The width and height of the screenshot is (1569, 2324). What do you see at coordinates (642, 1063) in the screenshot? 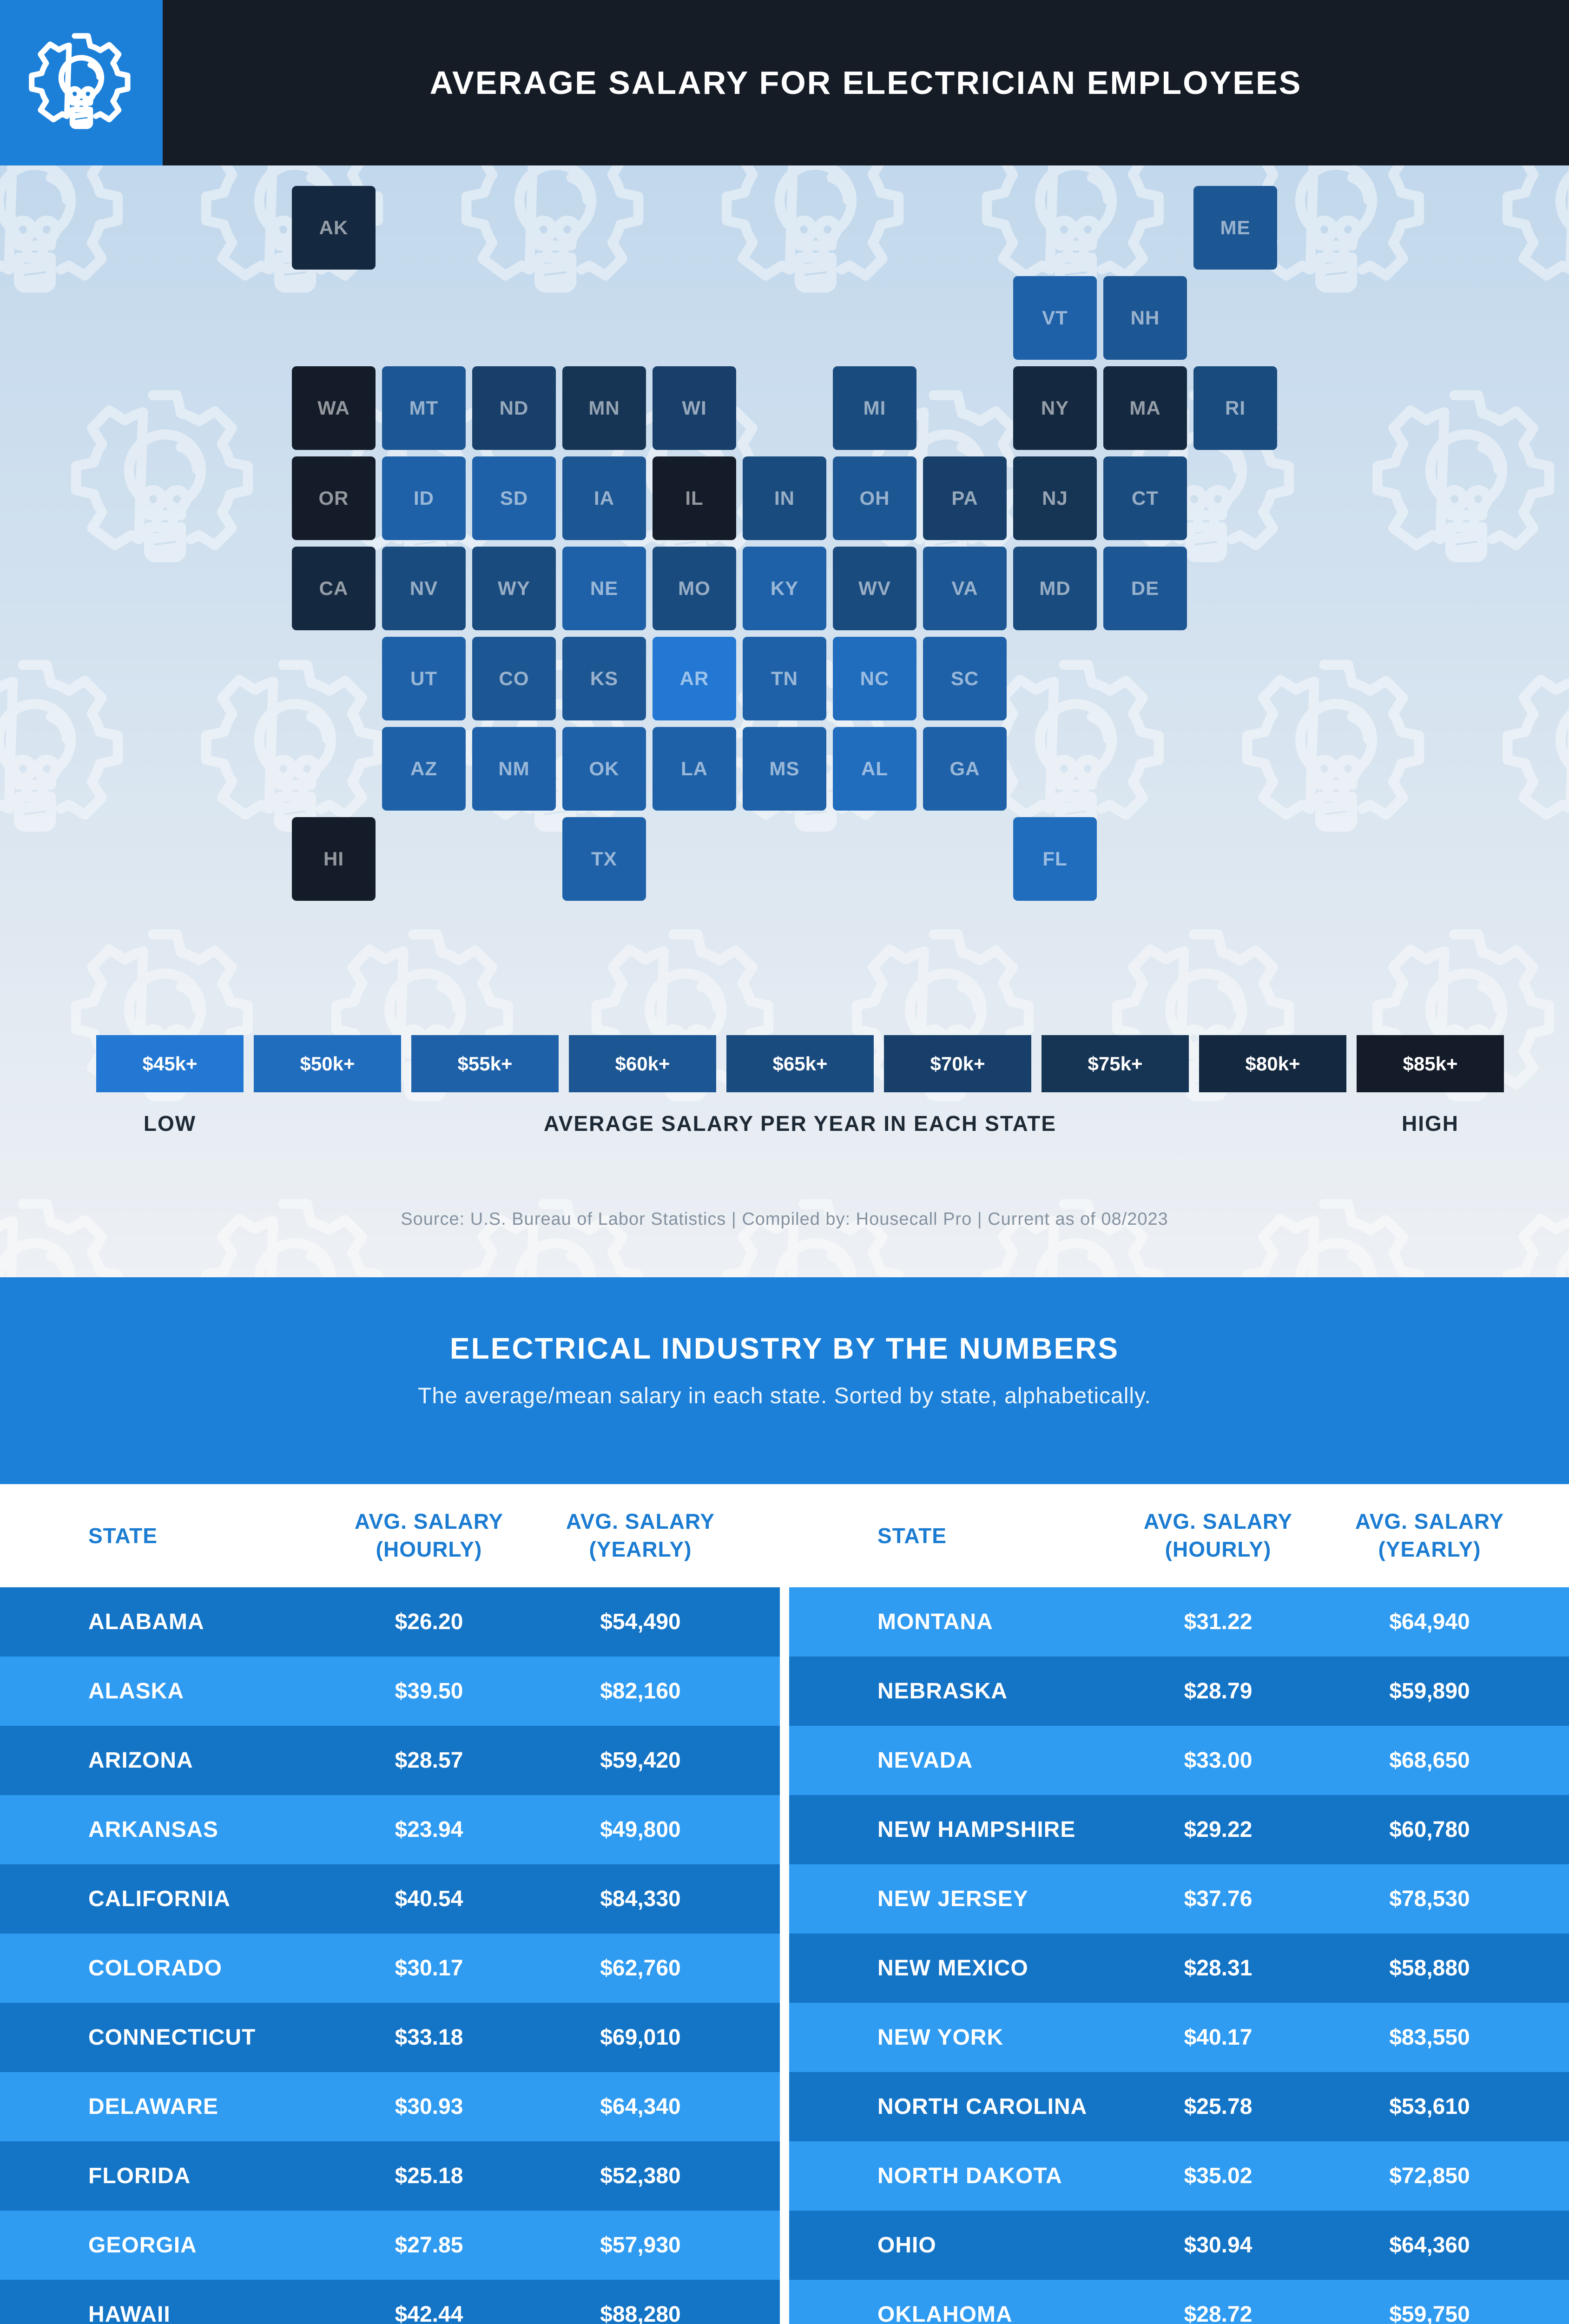
I see `legend-swatch: $60k+` at bounding box center [642, 1063].